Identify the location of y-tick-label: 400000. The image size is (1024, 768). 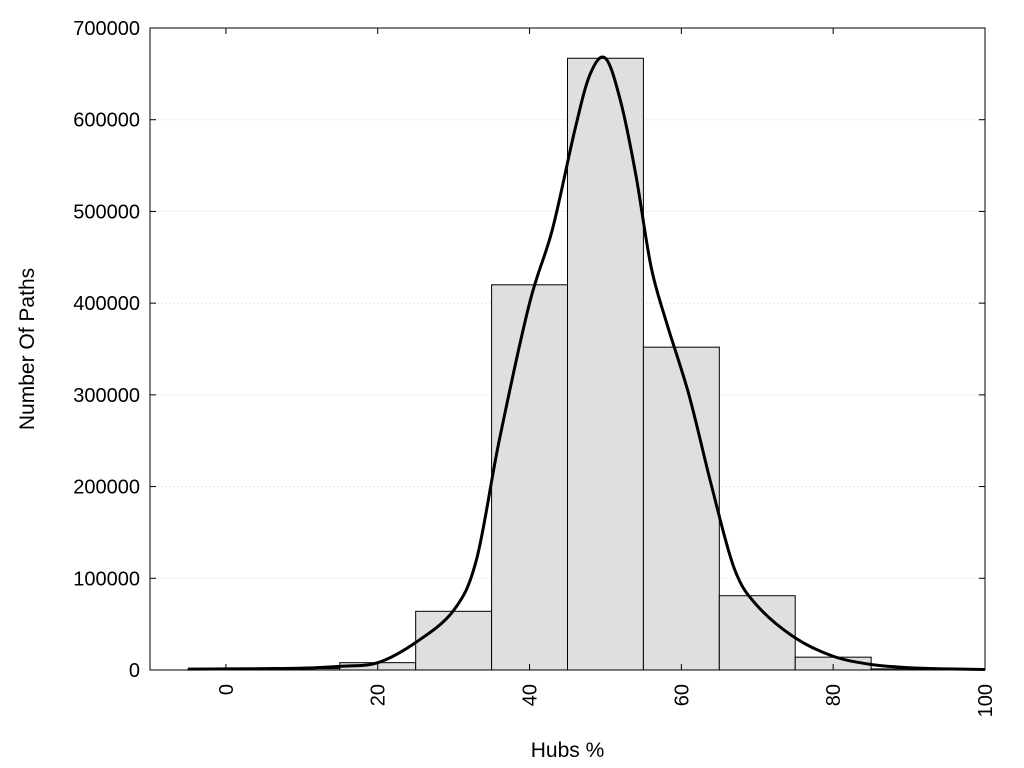
(106, 304).